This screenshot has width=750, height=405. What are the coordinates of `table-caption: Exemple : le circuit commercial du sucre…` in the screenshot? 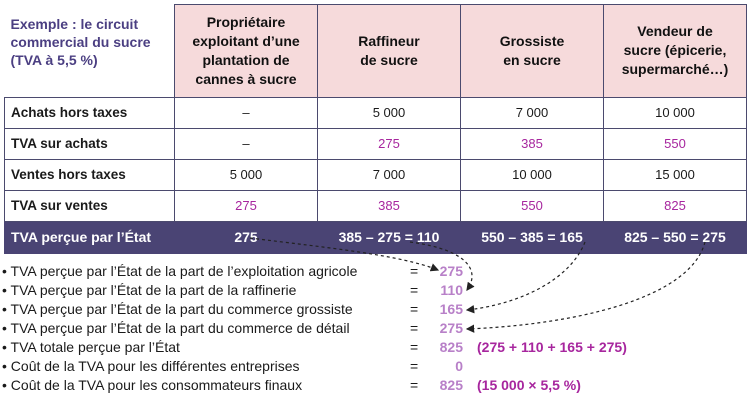 It's located at (89, 50).